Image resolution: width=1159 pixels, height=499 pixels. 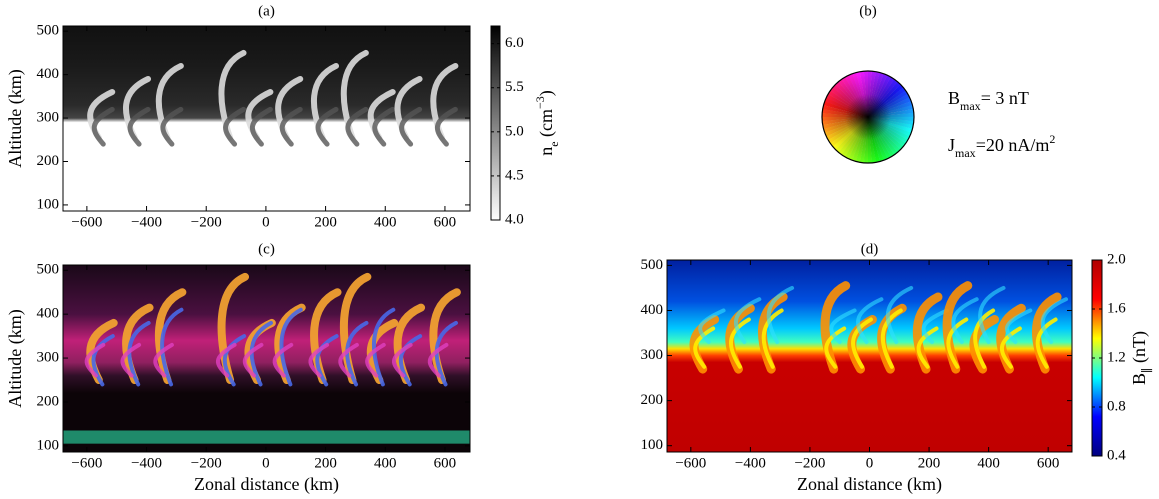 What do you see at coordinates (1052, 139) in the screenshot?
I see `text-part: 2` at bounding box center [1052, 139].